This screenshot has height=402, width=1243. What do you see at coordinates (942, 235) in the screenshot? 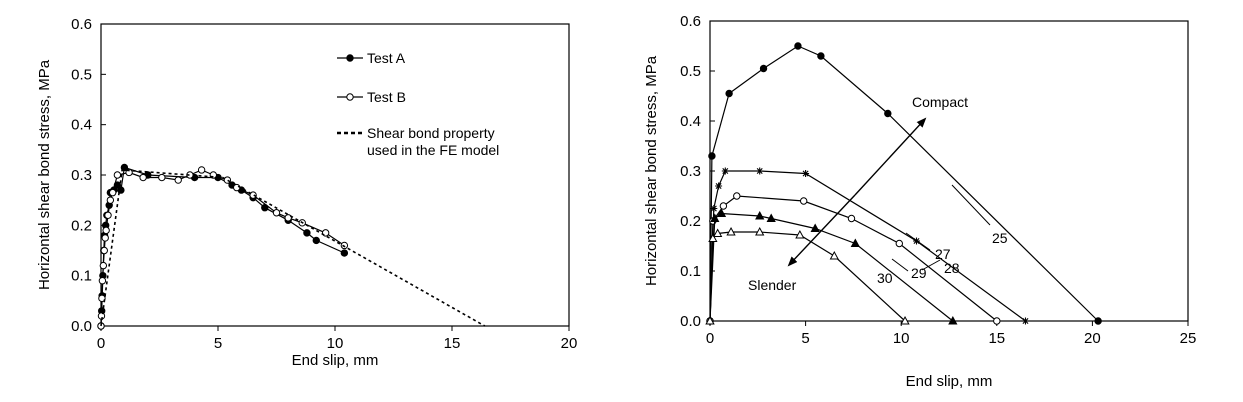
I see `series-labels-right: 25 27 28 29 30` at bounding box center [942, 235].